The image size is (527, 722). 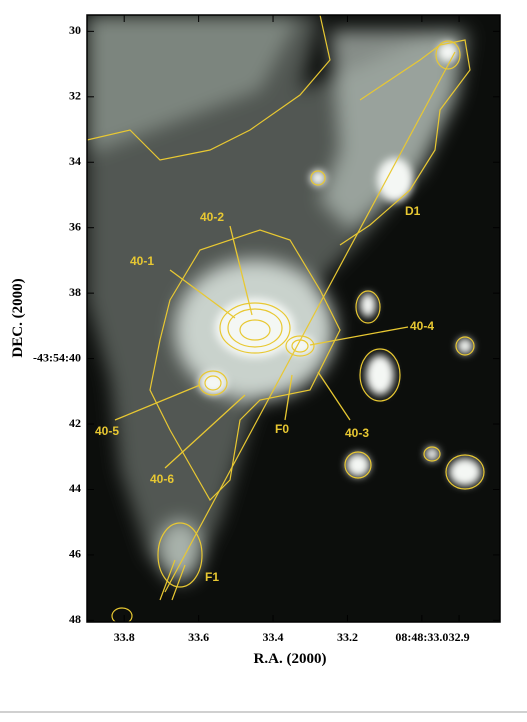 What do you see at coordinates (75, 96) in the screenshot?
I see `y-tick-label: 32` at bounding box center [75, 96].